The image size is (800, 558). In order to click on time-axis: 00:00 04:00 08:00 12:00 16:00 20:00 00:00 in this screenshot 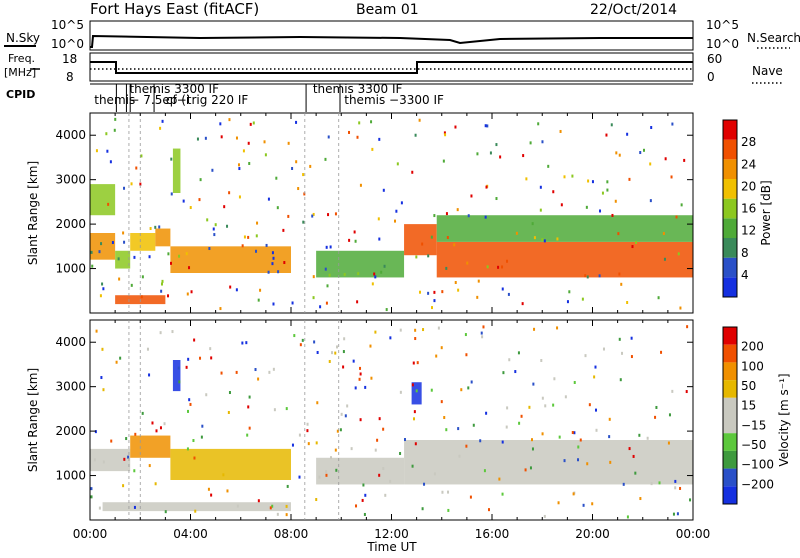, I will do `click(392, 534)`.